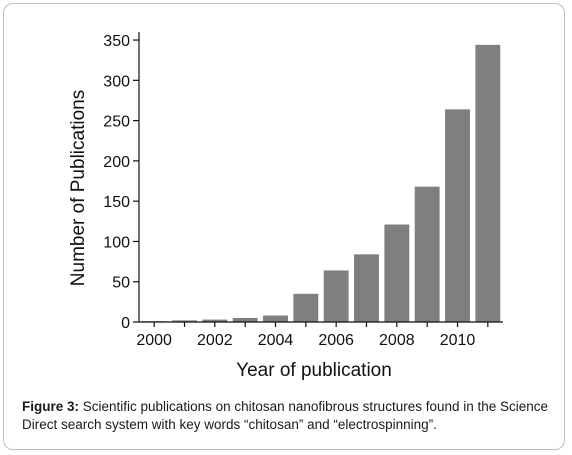 The height and width of the screenshot is (455, 572). I want to click on bar-2009, so click(427, 254).